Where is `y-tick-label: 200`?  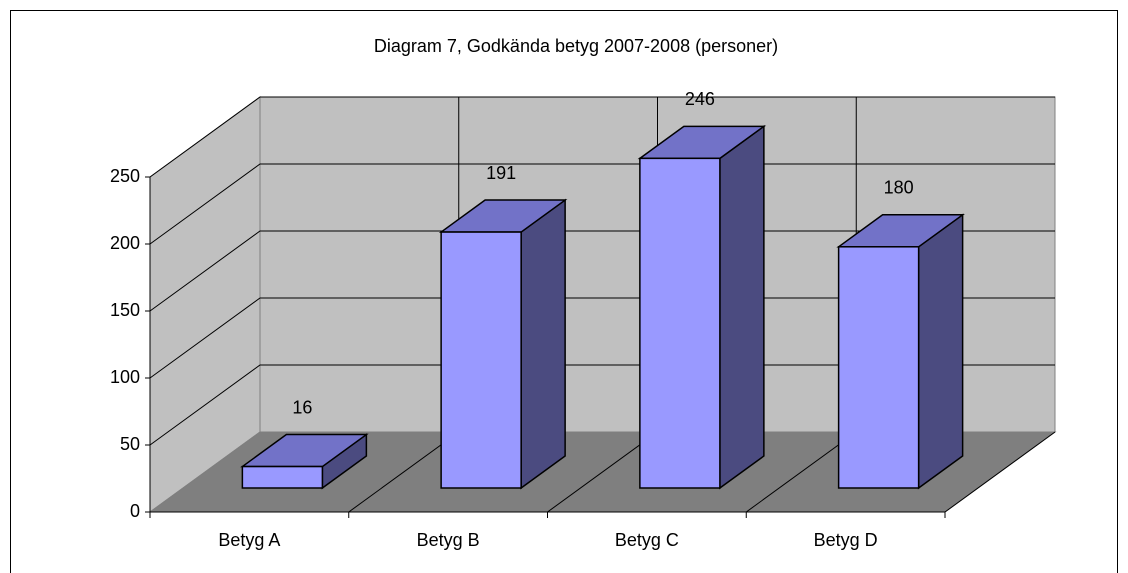 y-tick-label: 200 is located at coordinates (125, 243).